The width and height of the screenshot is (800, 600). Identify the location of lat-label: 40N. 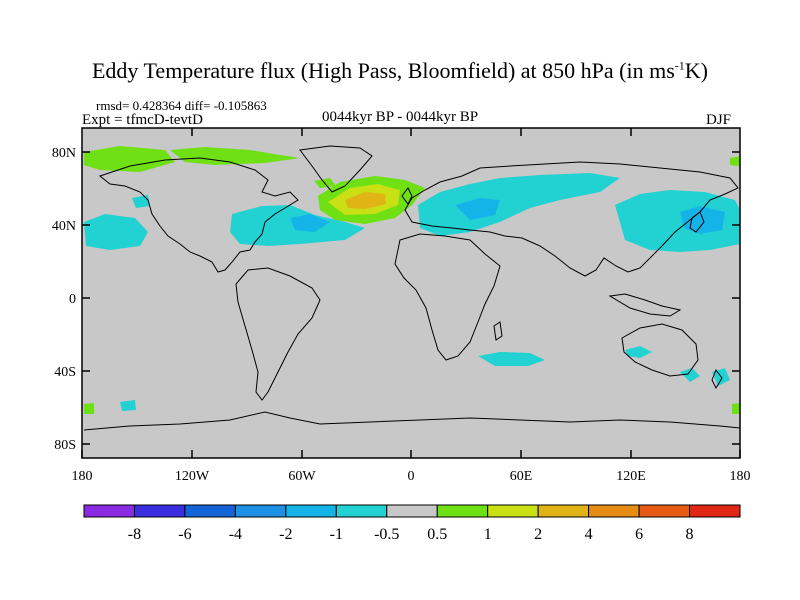
(64, 226).